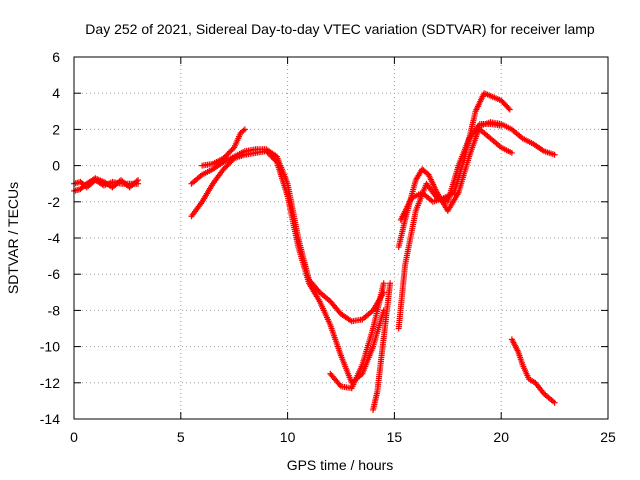 The height and width of the screenshot is (480, 640). I want to click on y-tick-label: -2, so click(54, 202).